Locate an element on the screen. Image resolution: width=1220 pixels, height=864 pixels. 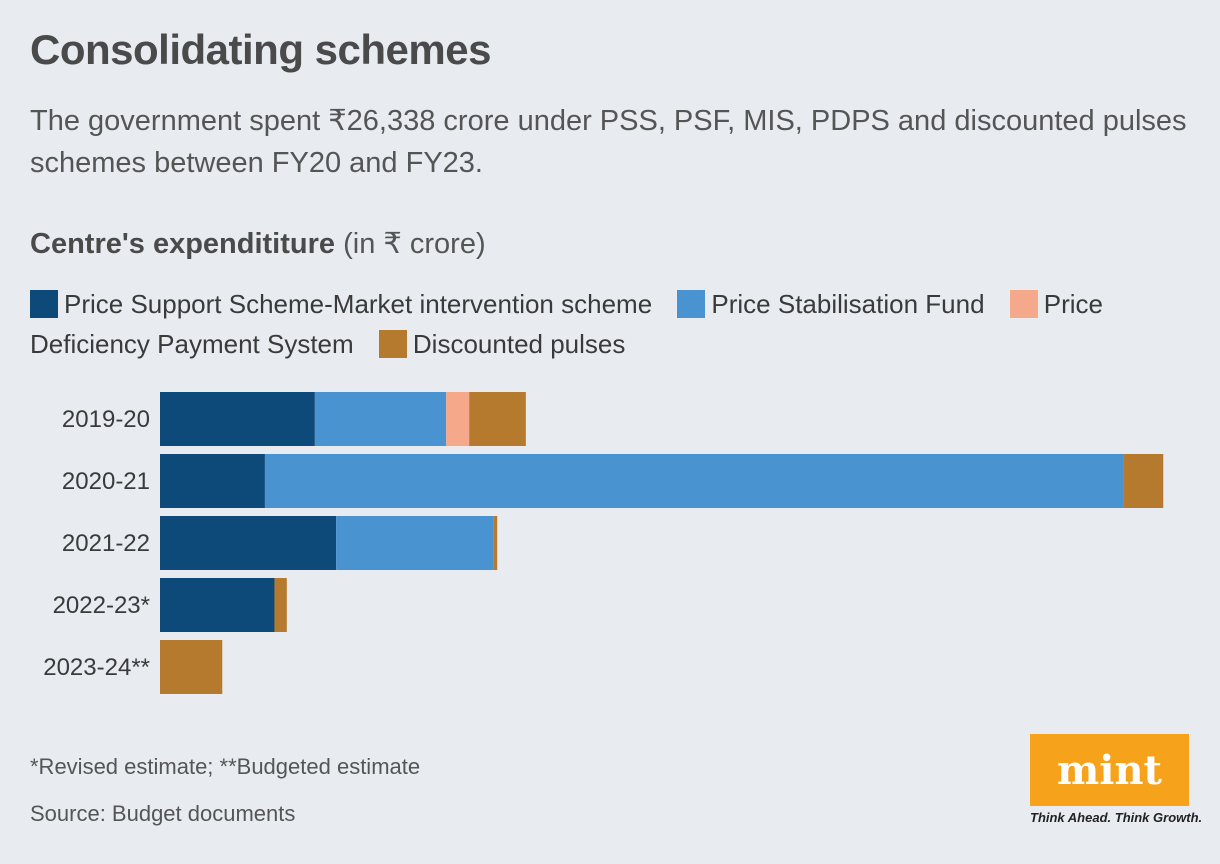
logo-tagline: Think Ahead. Think Growth. is located at coordinates (1116, 817).